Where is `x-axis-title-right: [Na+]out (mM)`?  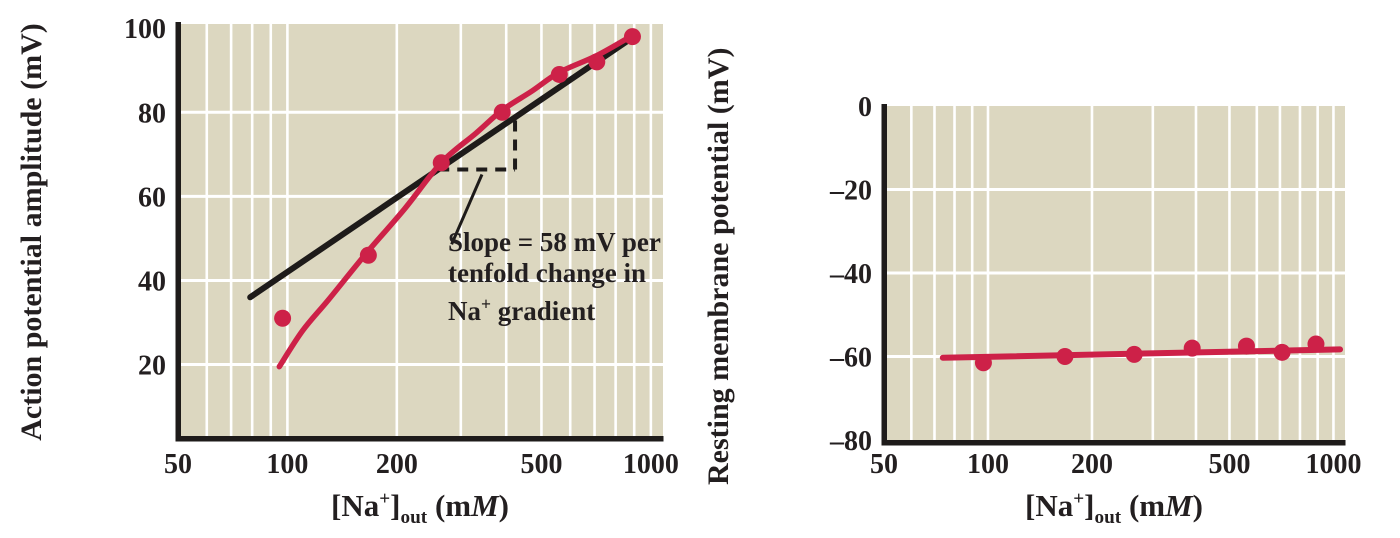
x-axis-title-right: [Na+]out (mM) is located at coordinates (1114, 508).